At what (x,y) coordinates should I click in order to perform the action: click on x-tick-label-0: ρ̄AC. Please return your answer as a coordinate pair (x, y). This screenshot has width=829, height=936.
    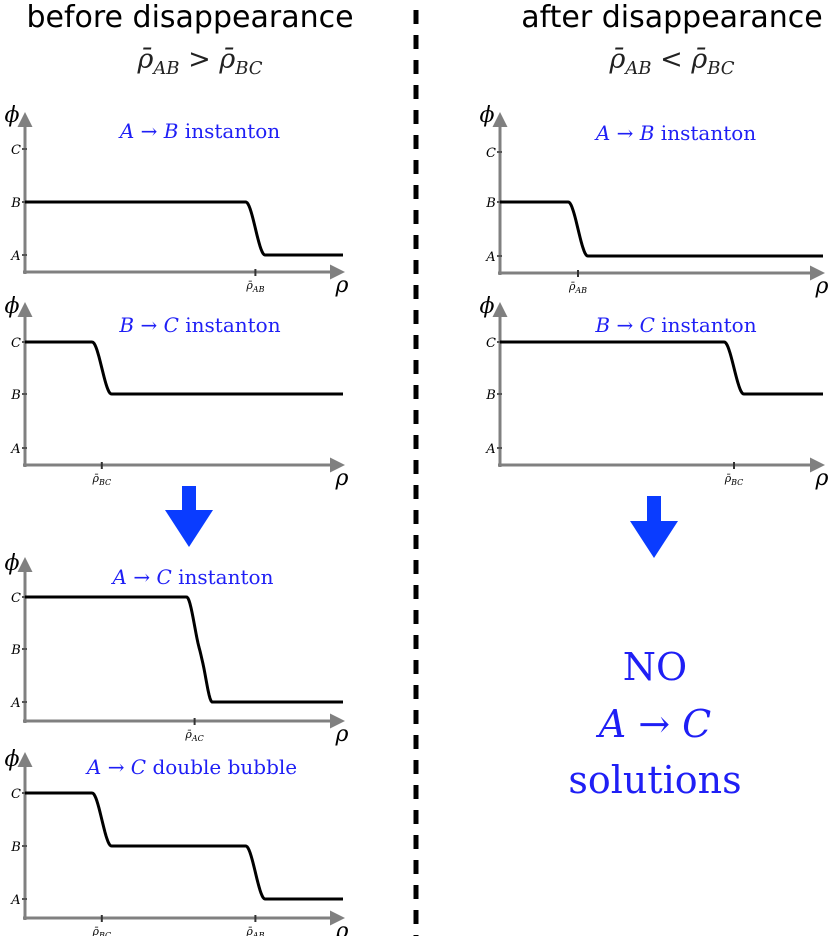
    Looking at the image, I should click on (193, 735).